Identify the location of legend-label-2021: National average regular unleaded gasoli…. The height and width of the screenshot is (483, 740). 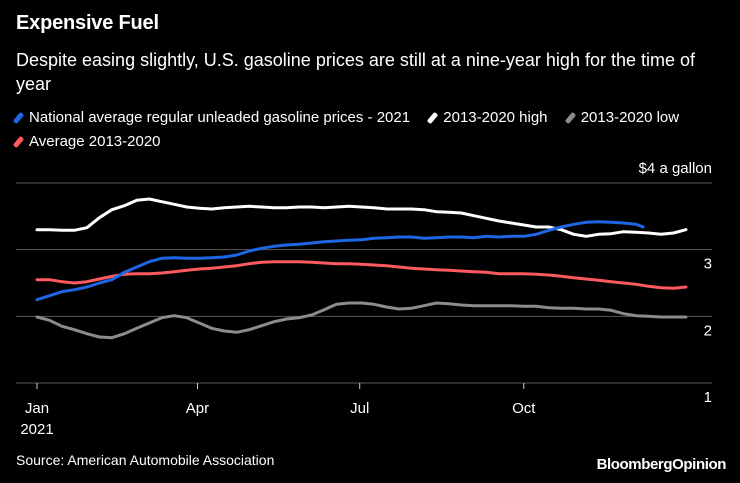
(220, 117).